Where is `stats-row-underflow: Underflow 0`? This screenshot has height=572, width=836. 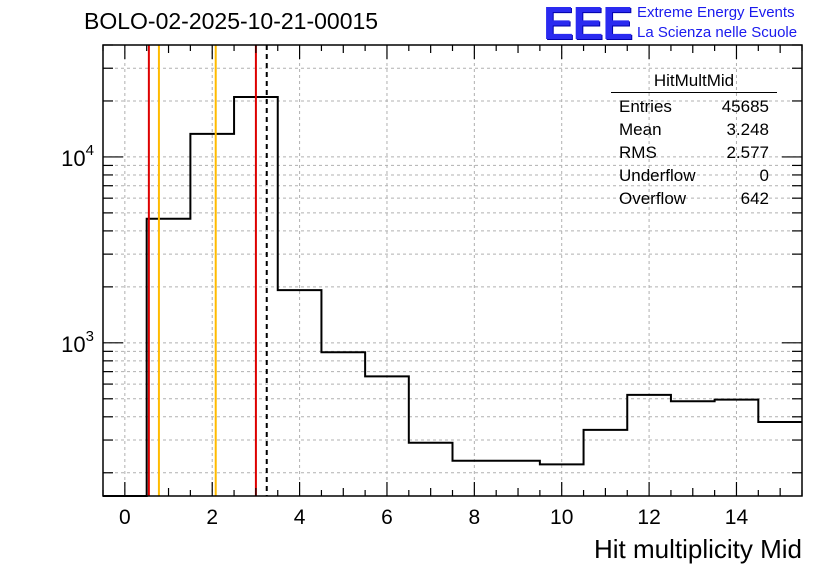 stats-row-underflow: Underflow 0 is located at coordinates (694, 175).